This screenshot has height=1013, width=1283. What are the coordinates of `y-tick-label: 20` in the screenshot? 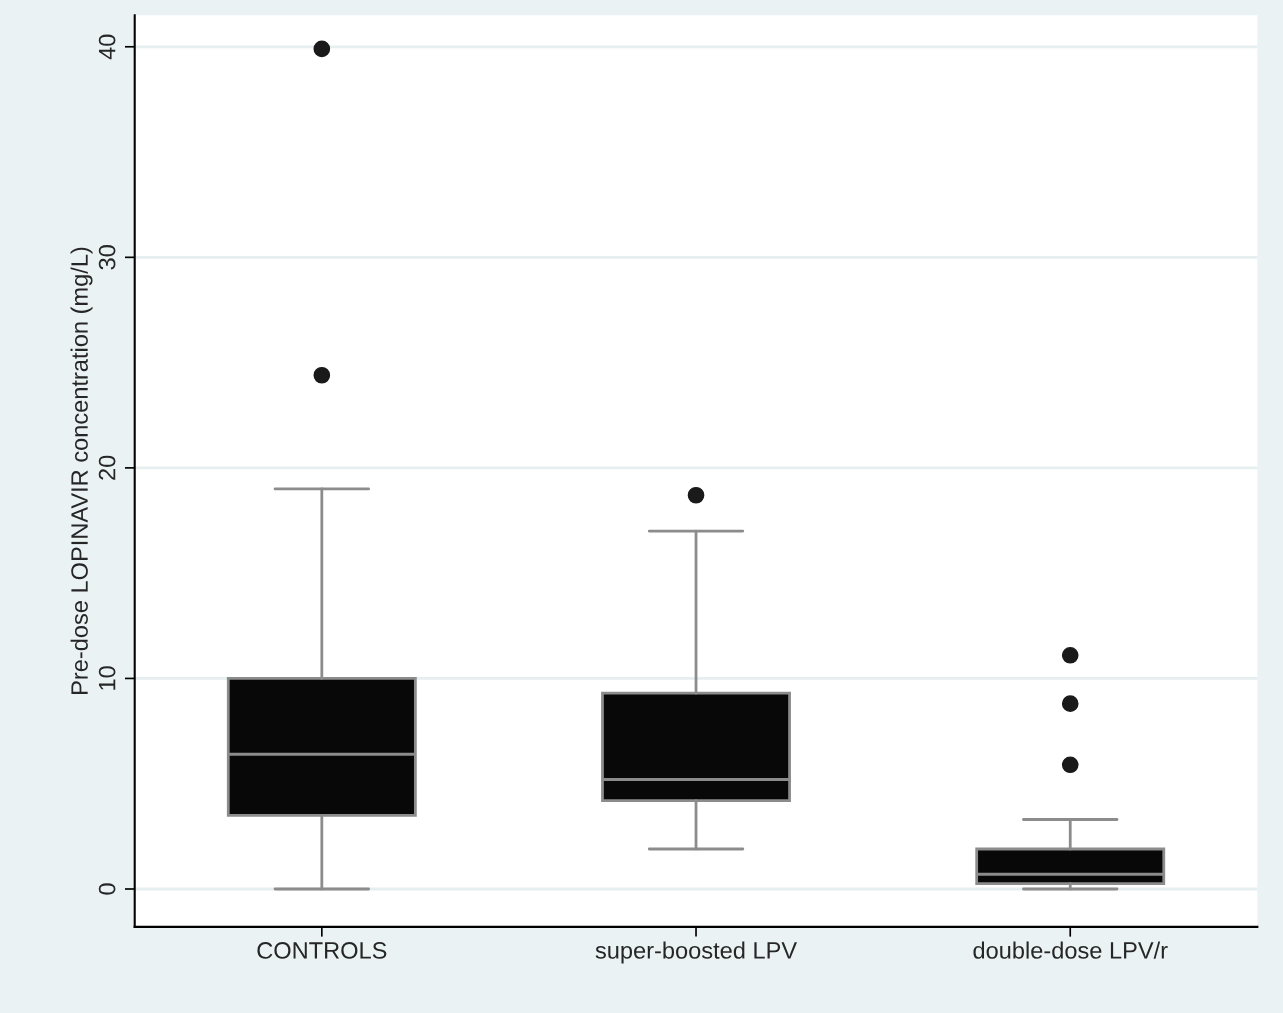 It's located at (107, 467).